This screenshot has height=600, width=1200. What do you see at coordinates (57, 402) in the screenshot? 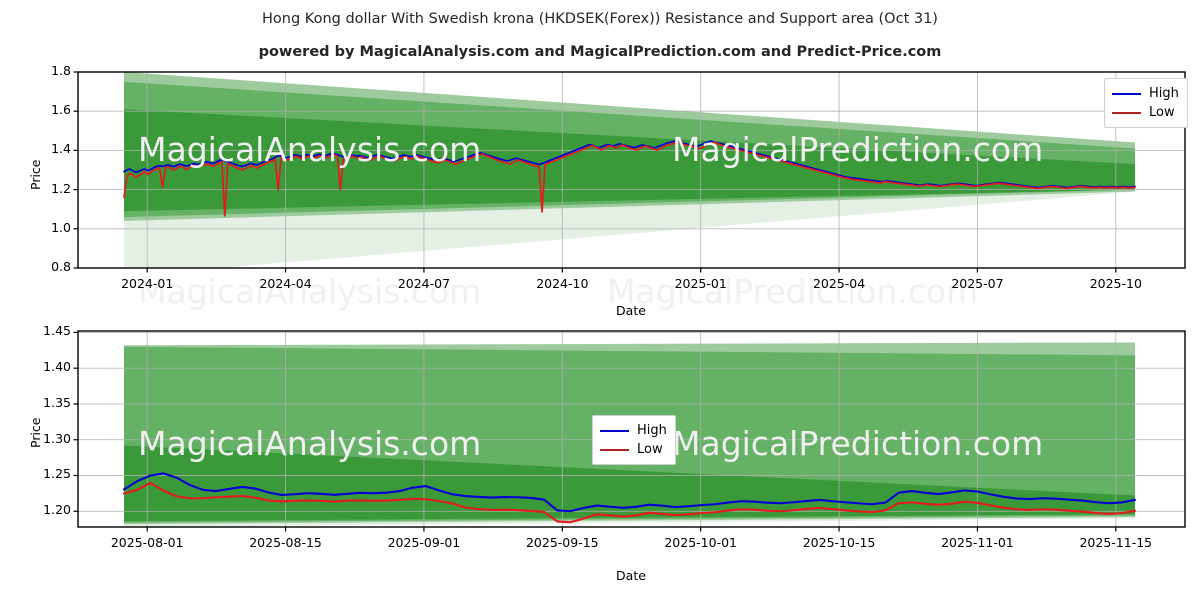
I see `ytick-label: 1.35` at bounding box center [57, 402].